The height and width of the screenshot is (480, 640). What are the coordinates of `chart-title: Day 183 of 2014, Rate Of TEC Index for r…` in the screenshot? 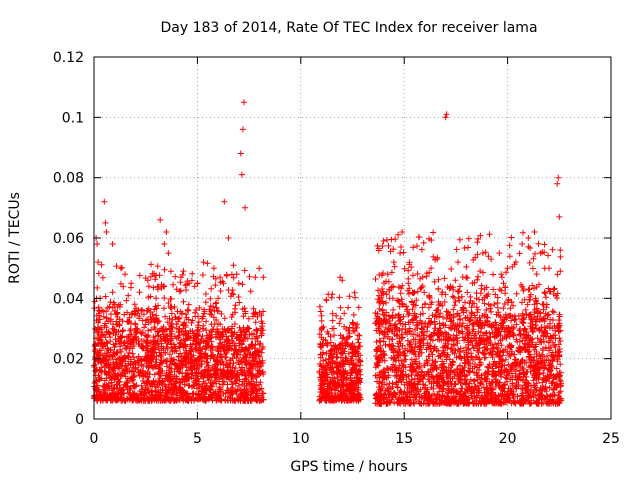 It's located at (348, 28).